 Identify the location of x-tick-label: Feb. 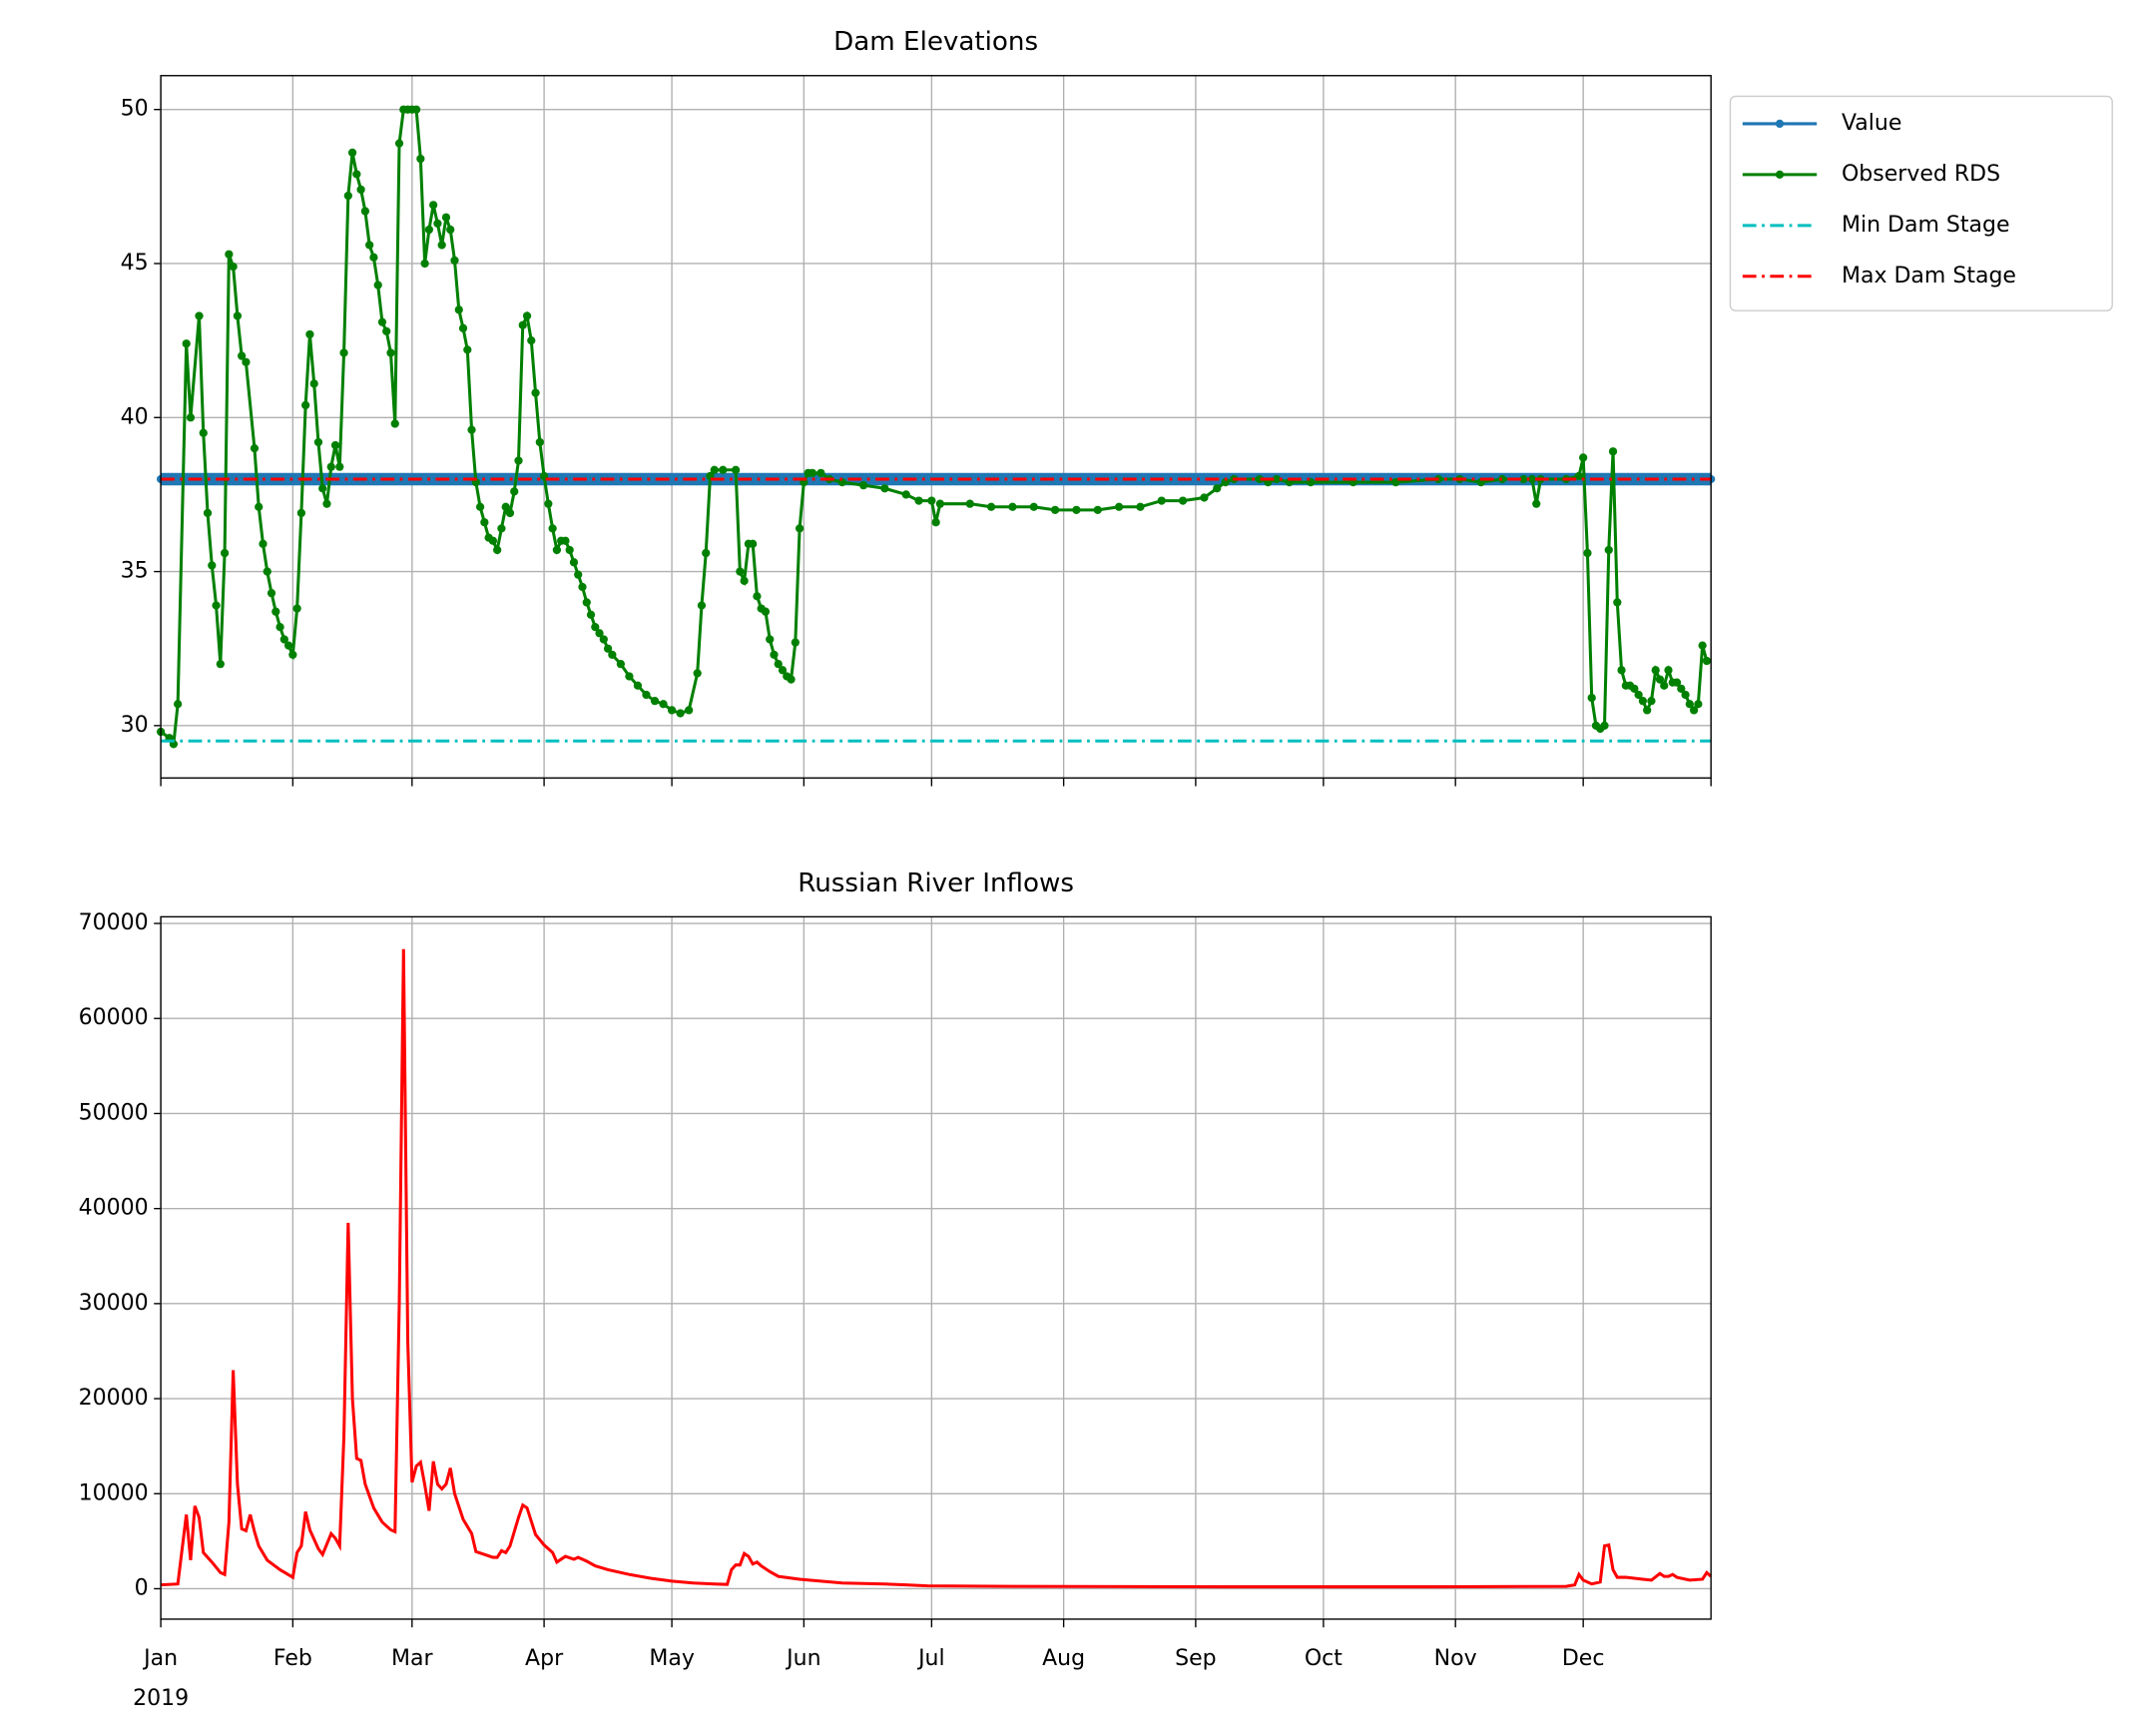
(292, 1658).